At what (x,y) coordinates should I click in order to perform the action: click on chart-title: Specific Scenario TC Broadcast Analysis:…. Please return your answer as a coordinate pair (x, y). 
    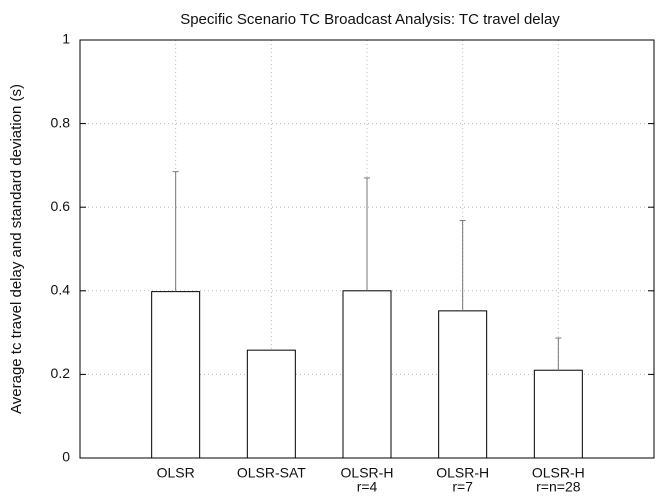
    Looking at the image, I should click on (370, 19).